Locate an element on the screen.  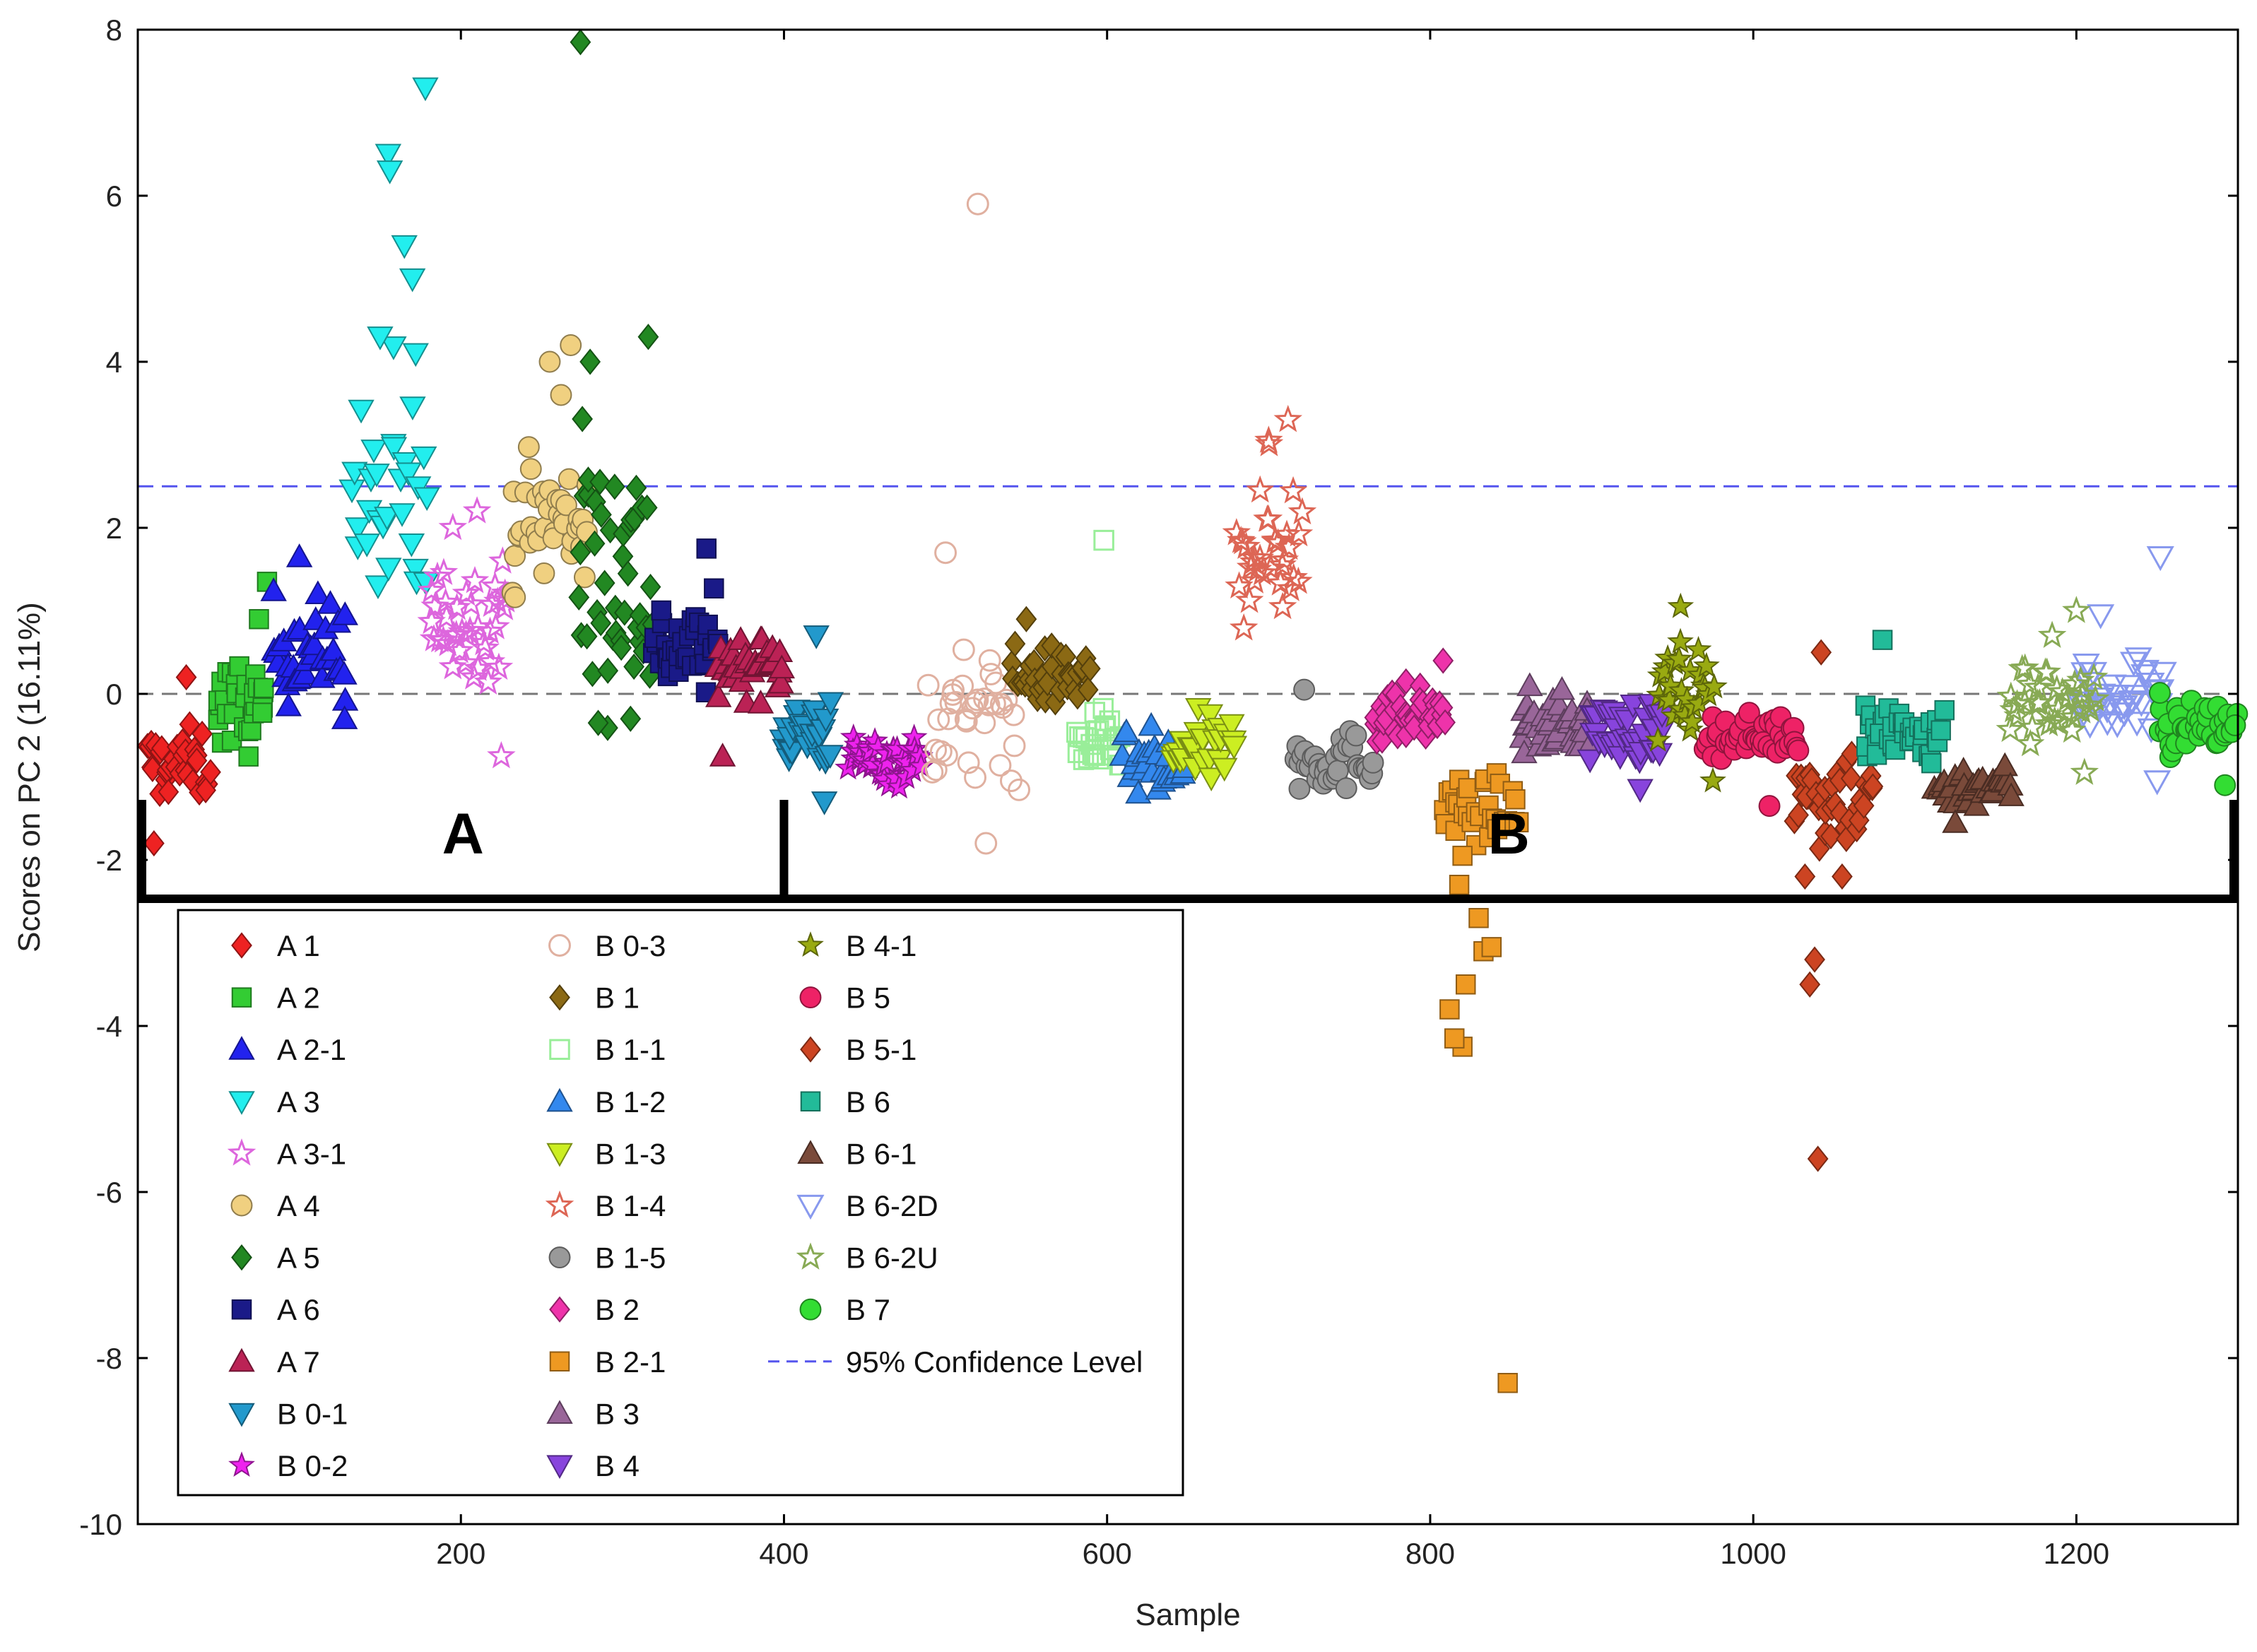
legend-item: B 5-1 is located at coordinates (858, 1049).